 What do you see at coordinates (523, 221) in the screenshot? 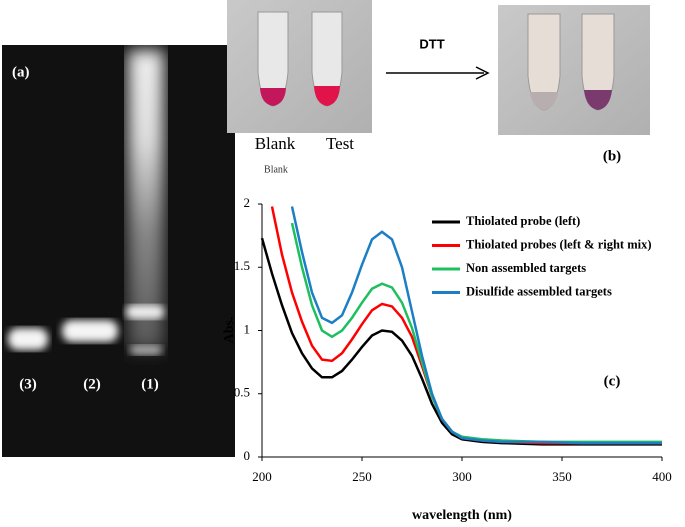
I see `legend-label: Thiolated probe (left)` at bounding box center [523, 221].